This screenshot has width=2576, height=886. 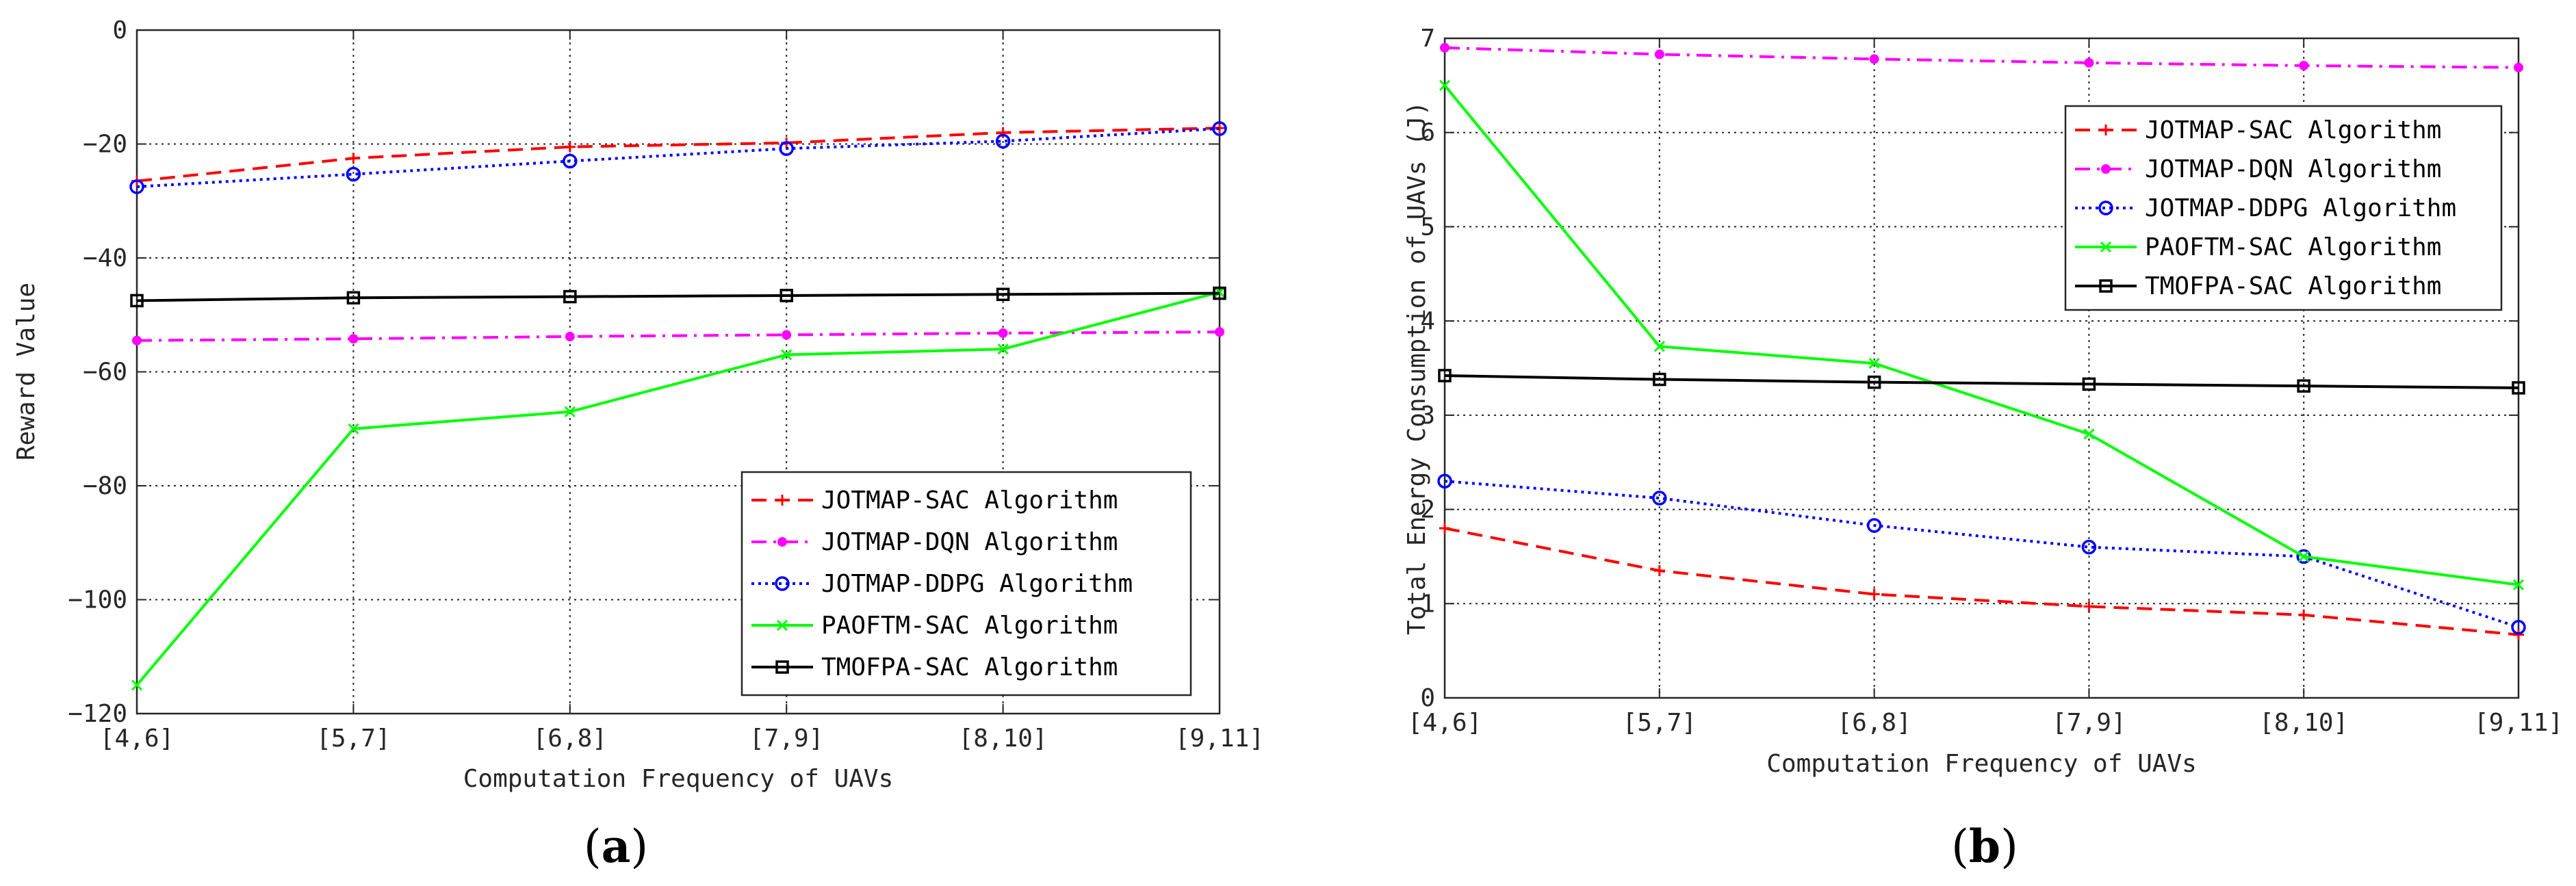 I want to click on series-jotmap-sac-algorithm, so click(x=1981, y=581).